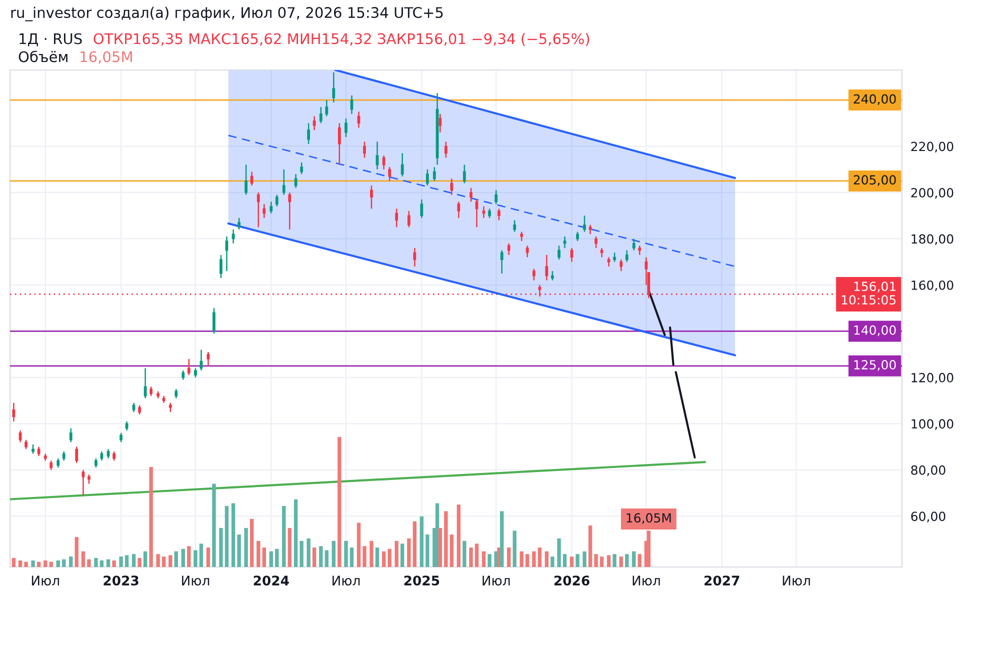 This screenshot has width=982, height=654. I want to click on y-tick-label: 220,00, so click(932, 147).